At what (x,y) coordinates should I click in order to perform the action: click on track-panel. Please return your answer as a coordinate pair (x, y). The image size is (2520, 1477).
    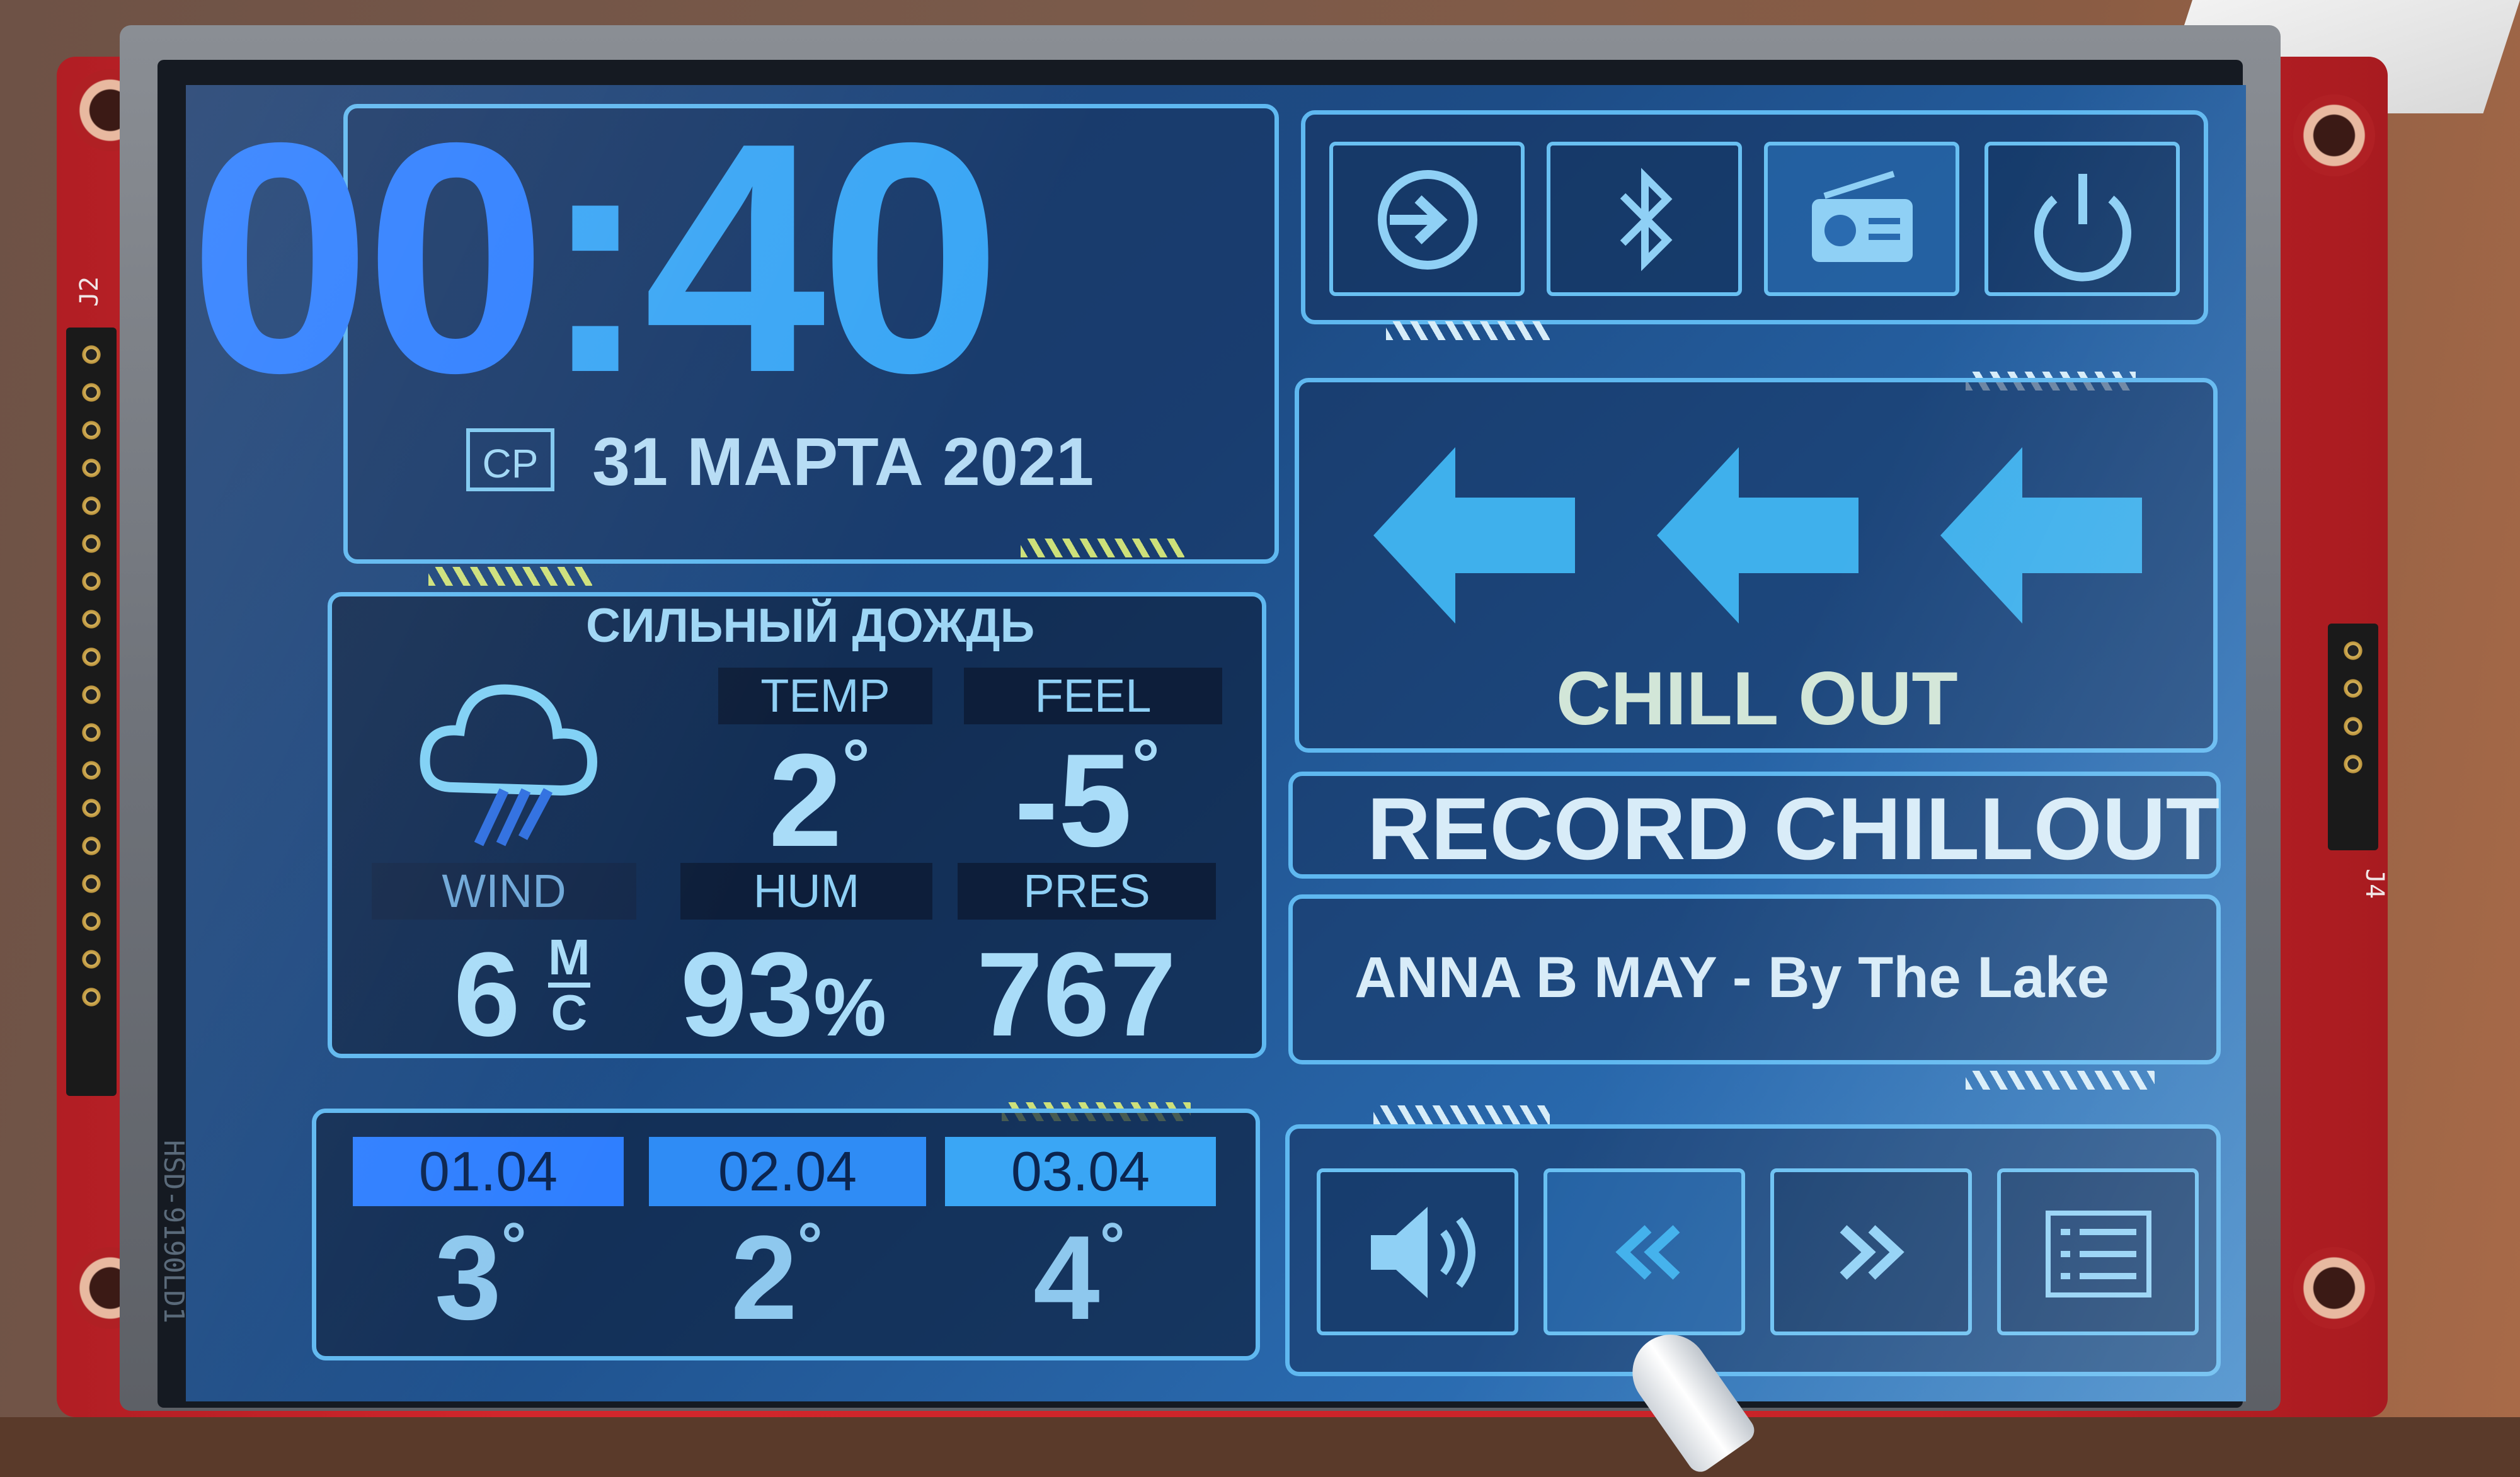
    Looking at the image, I should click on (1754, 979).